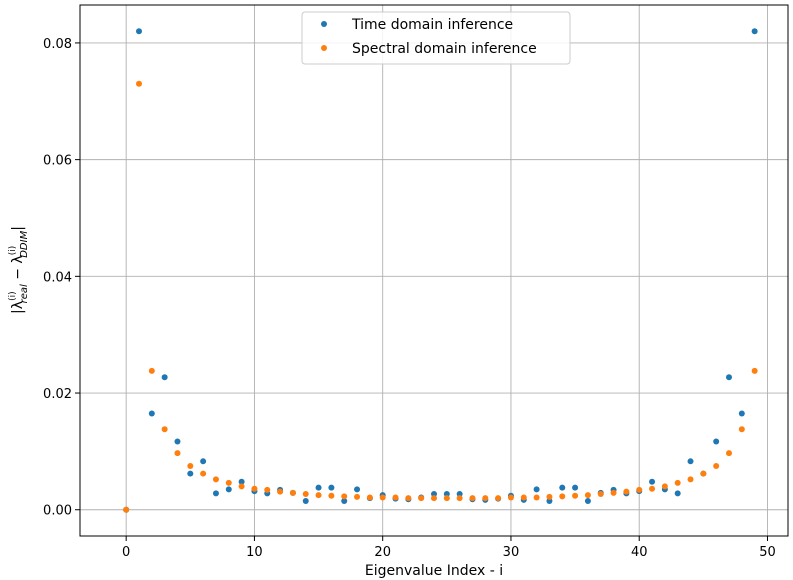 The image size is (793, 580). Describe the element at coordinates (434, 571) in the screenshot. I see `x-axis-label: Eigenvalue Index - i` at that location.